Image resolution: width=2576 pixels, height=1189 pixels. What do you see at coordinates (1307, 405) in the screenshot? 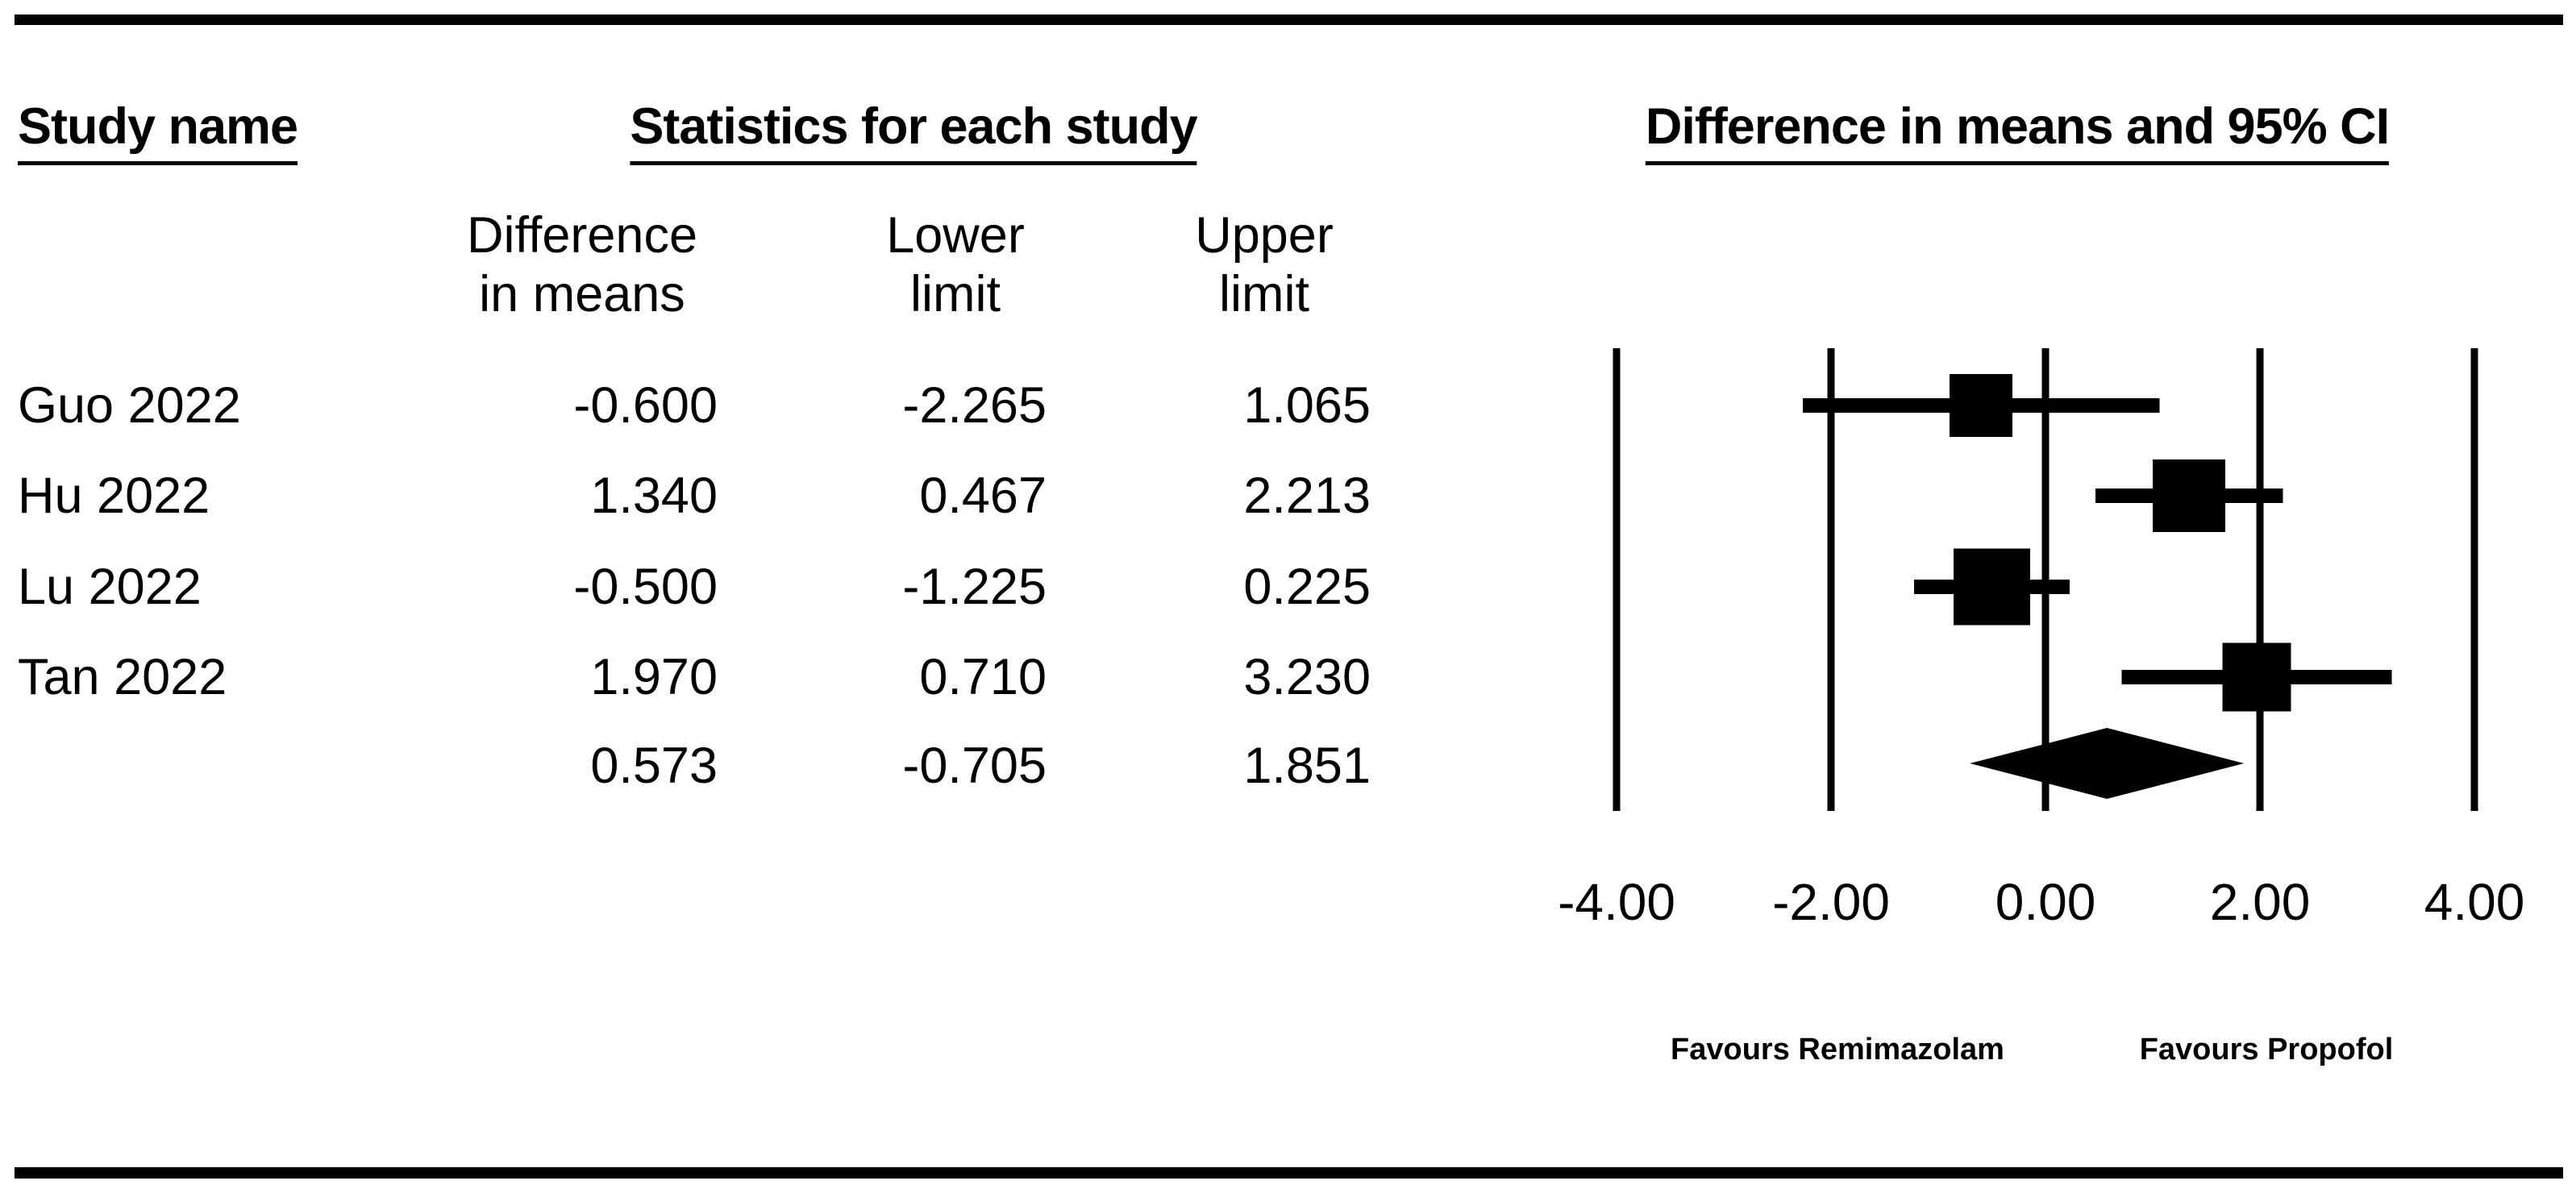
I see `upper-limit-cell: 1.065` at bounding box center [1307, 405].